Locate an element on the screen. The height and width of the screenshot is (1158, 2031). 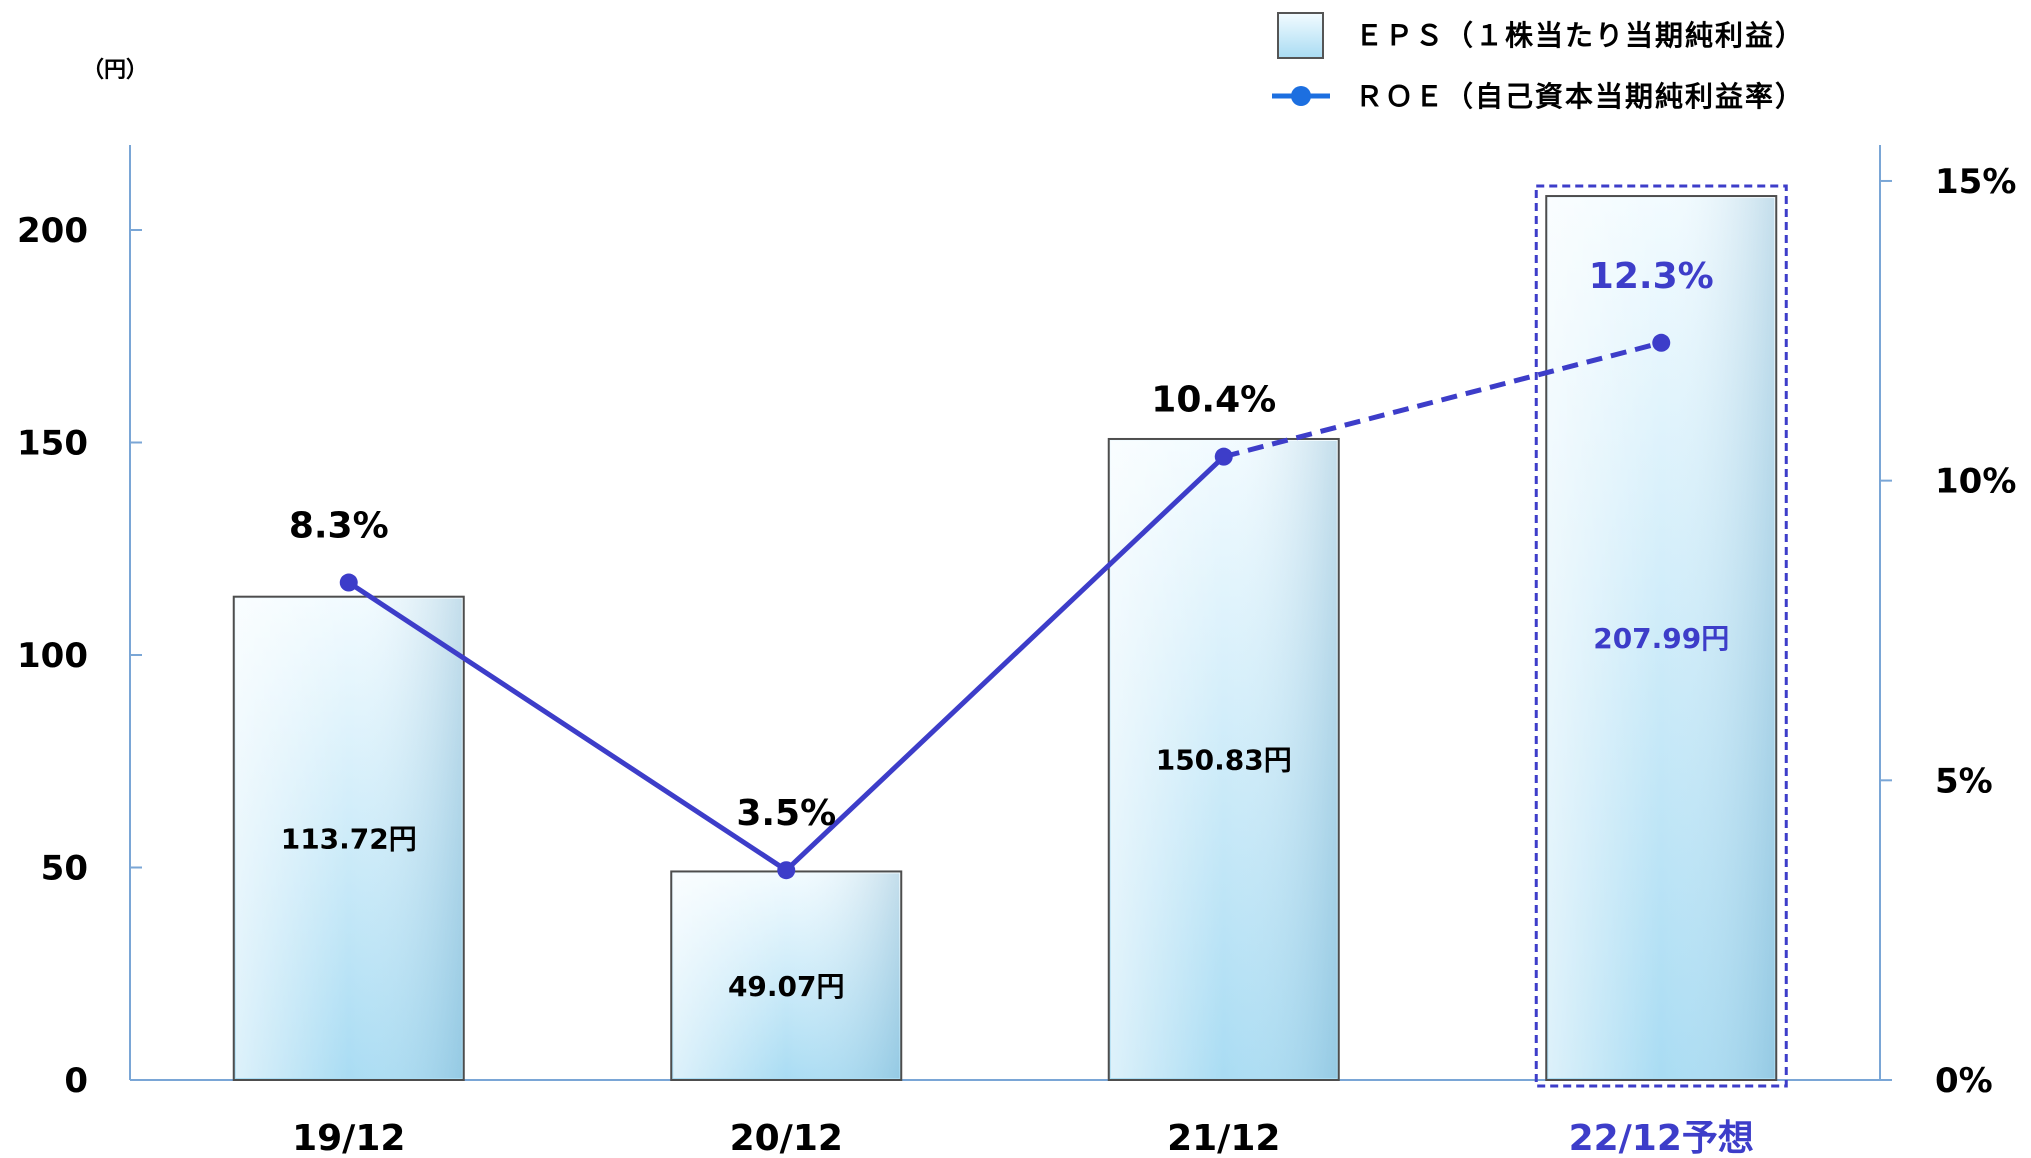
x-category-label: 22/12予想 is located at coordinates (1661, 1138).